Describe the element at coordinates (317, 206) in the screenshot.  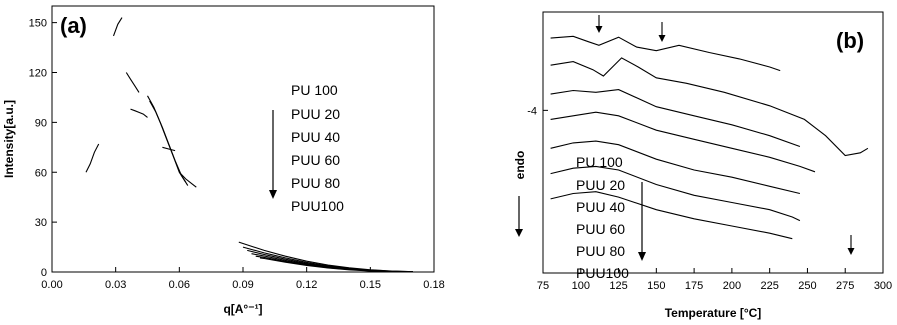
I see `panel-a-legend-item: PUU100` at that location.